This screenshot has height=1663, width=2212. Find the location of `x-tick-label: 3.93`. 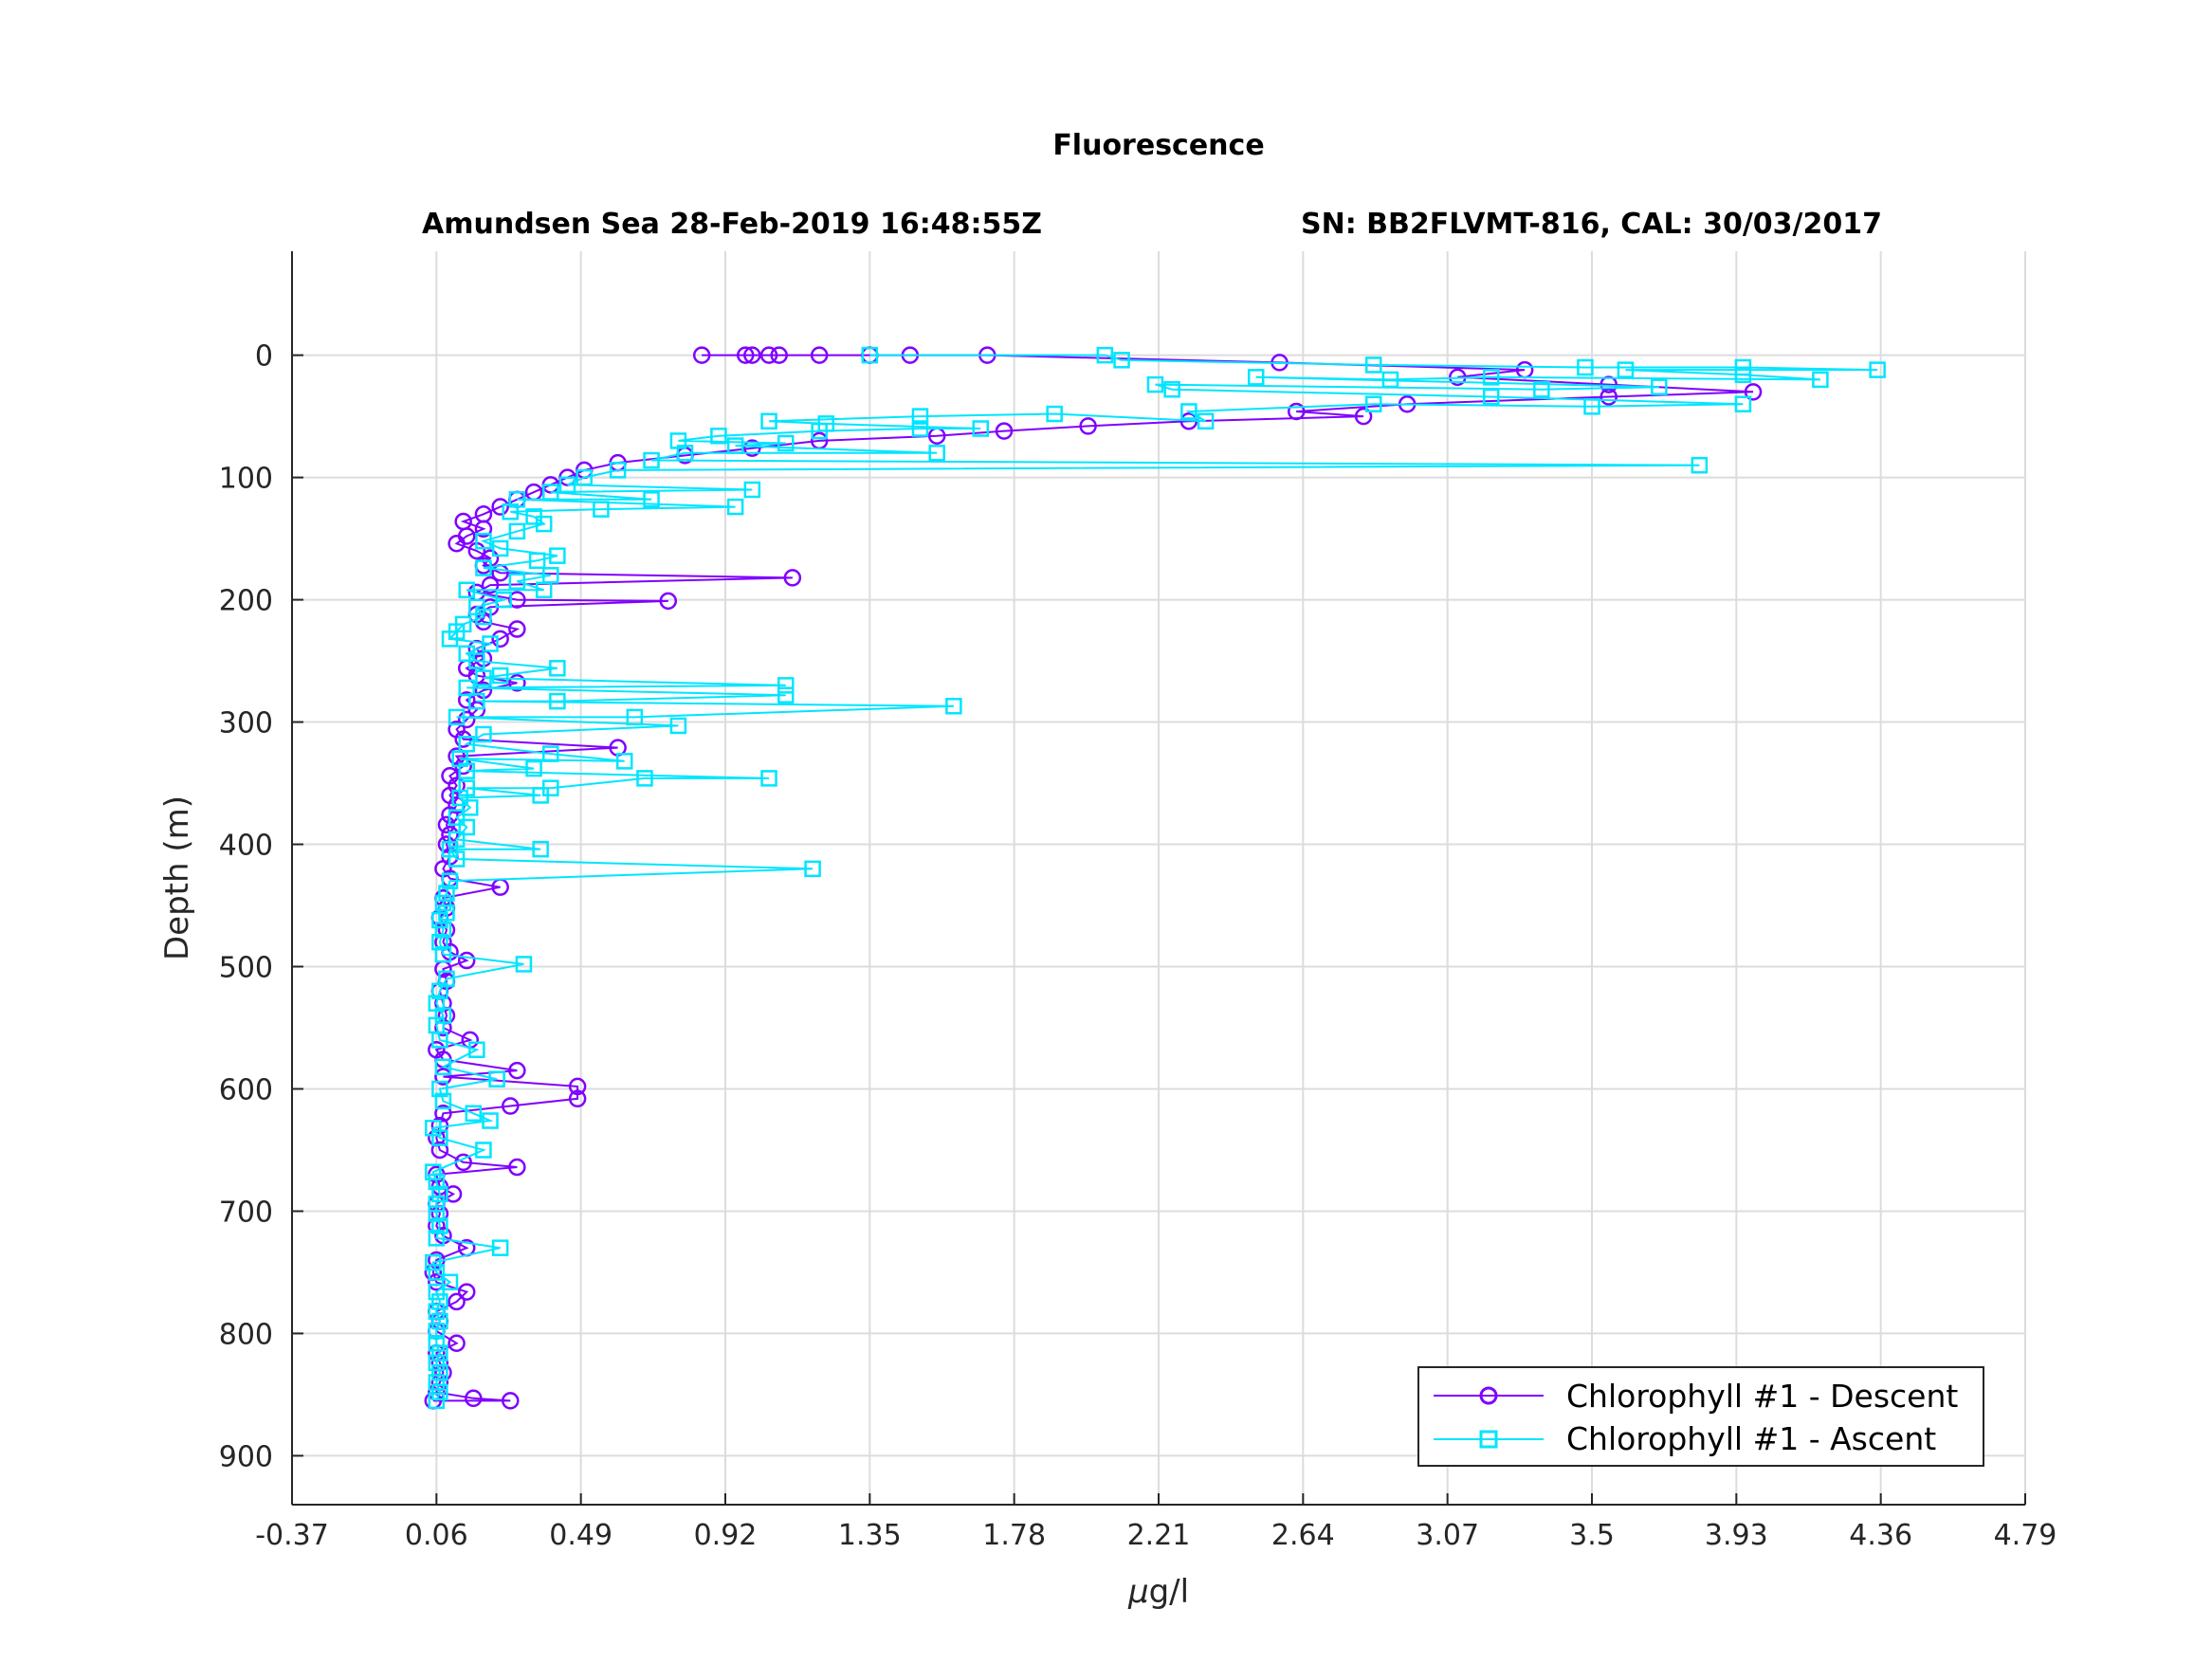

x-tick-label: 3.93 is located at coordinates (1736, 1535).